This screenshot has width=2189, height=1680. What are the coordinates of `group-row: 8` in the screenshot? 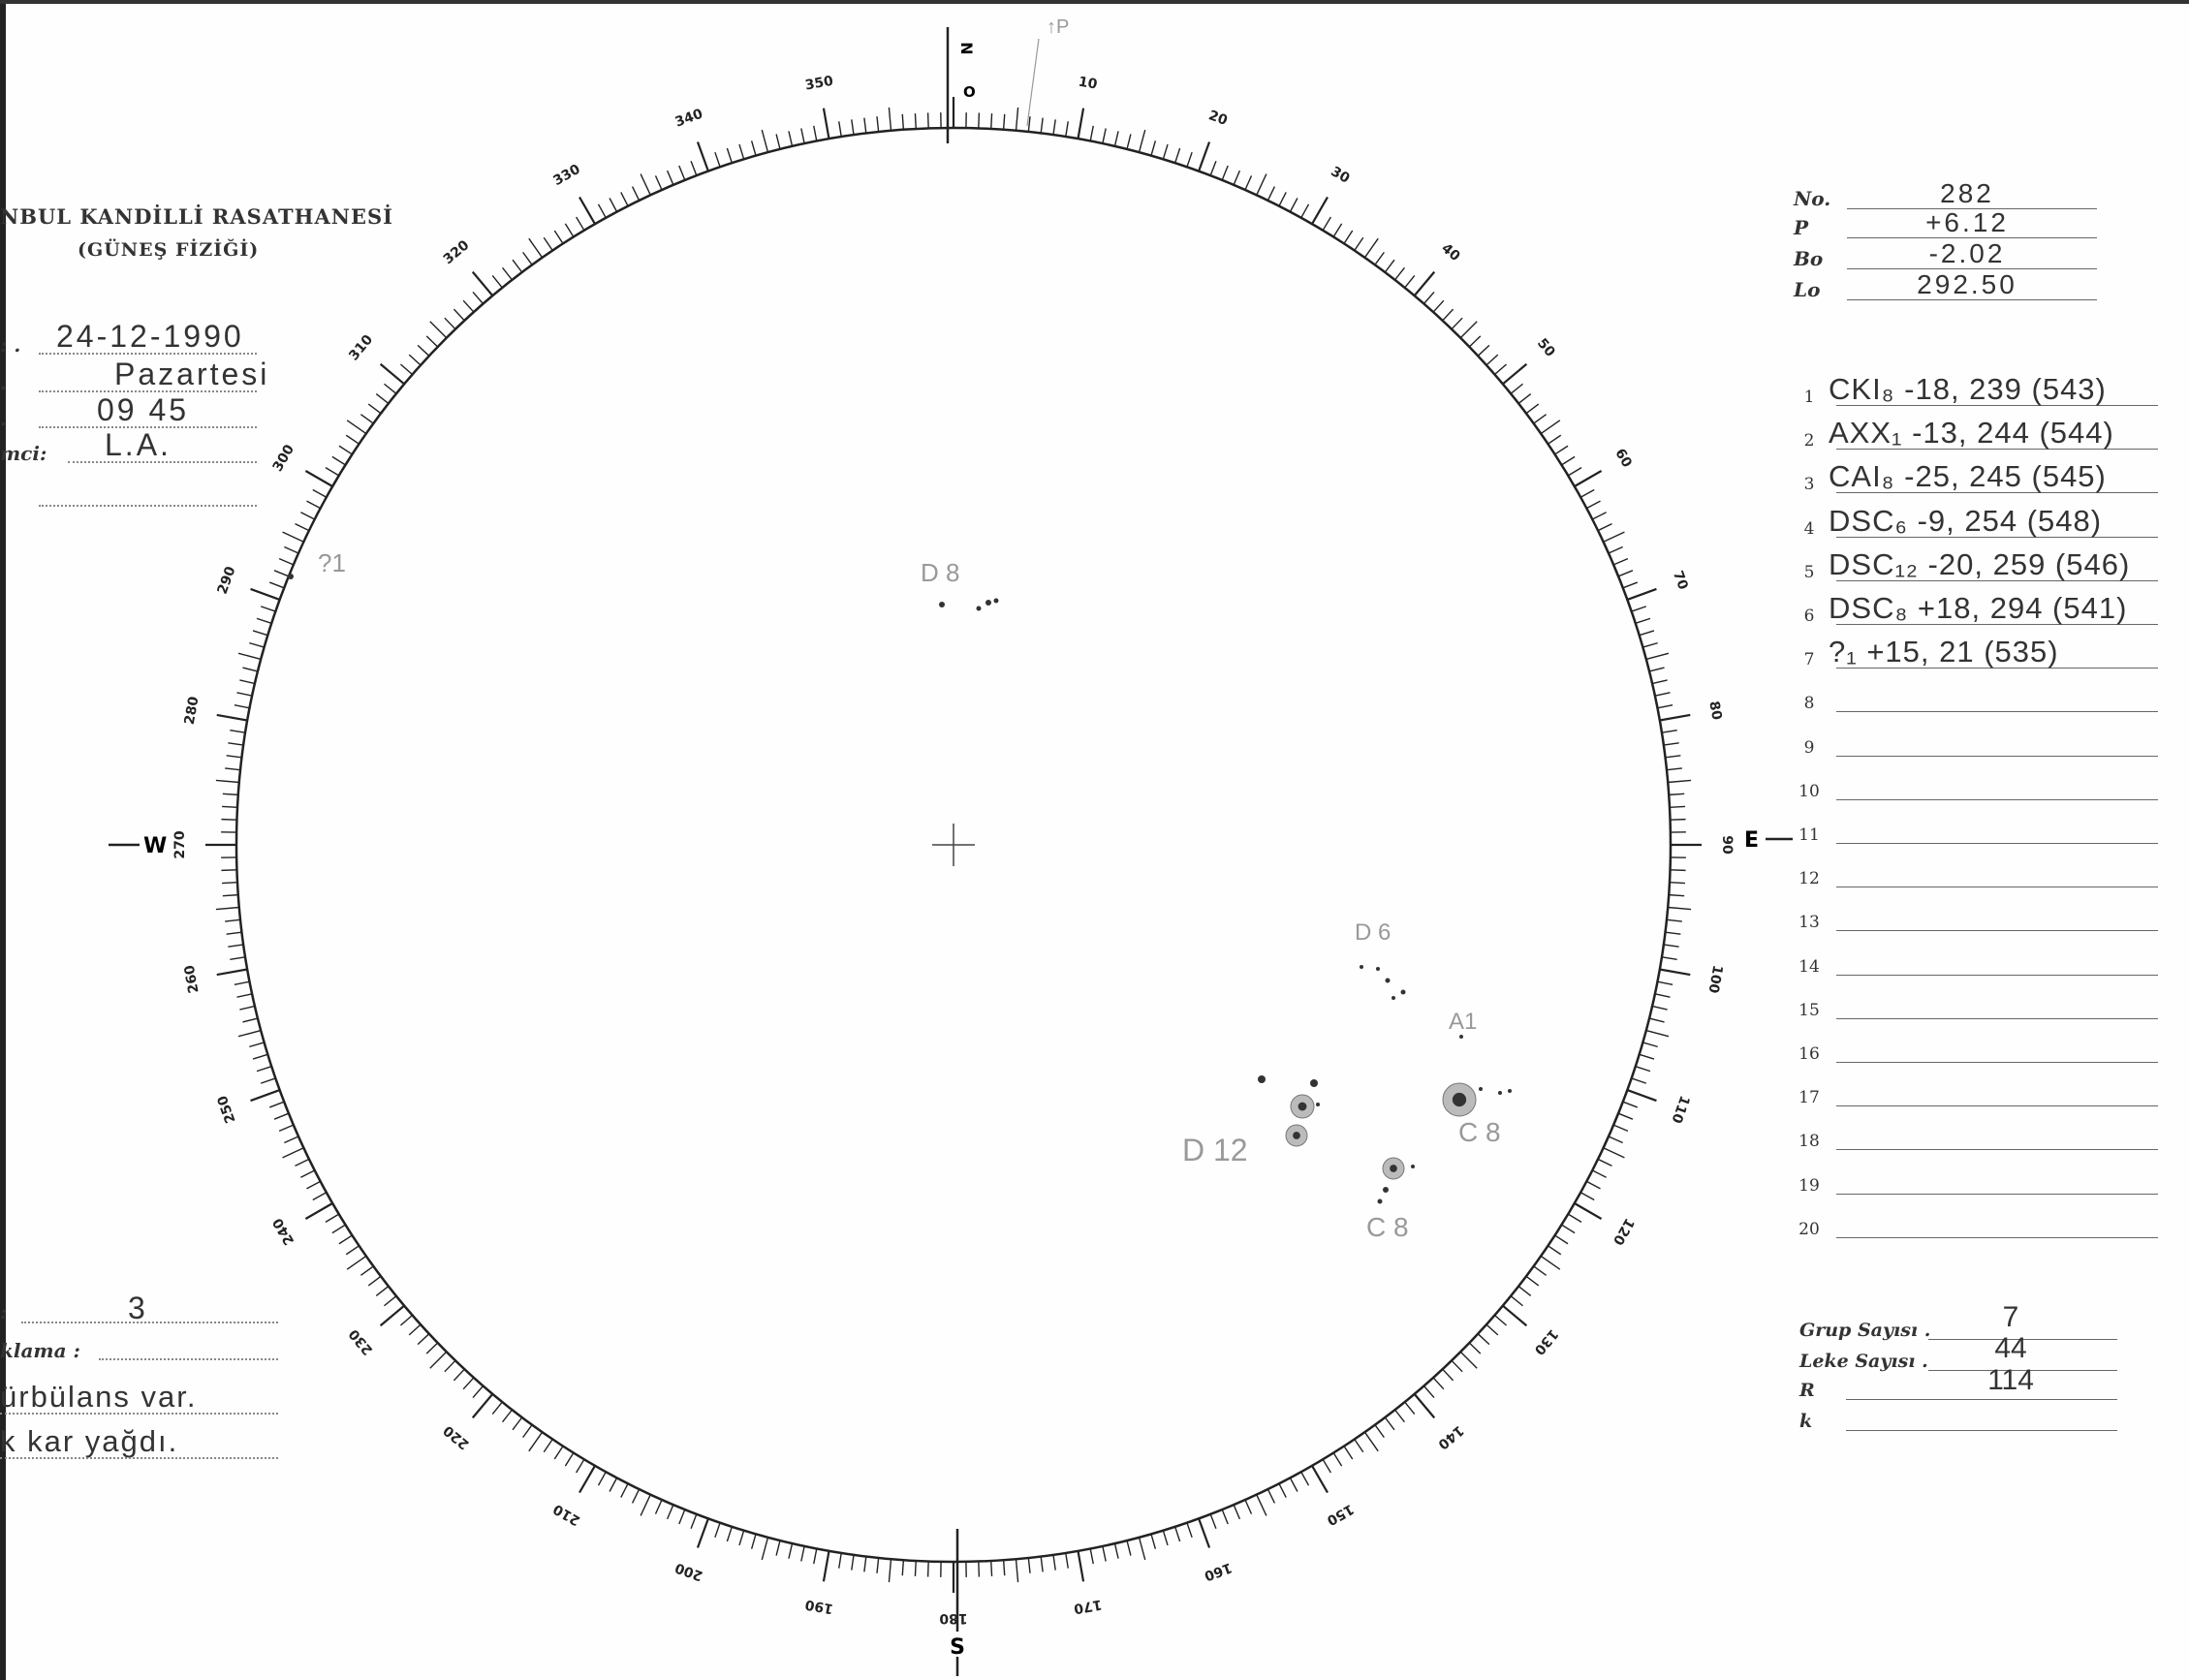 It's located at (1978, 700).